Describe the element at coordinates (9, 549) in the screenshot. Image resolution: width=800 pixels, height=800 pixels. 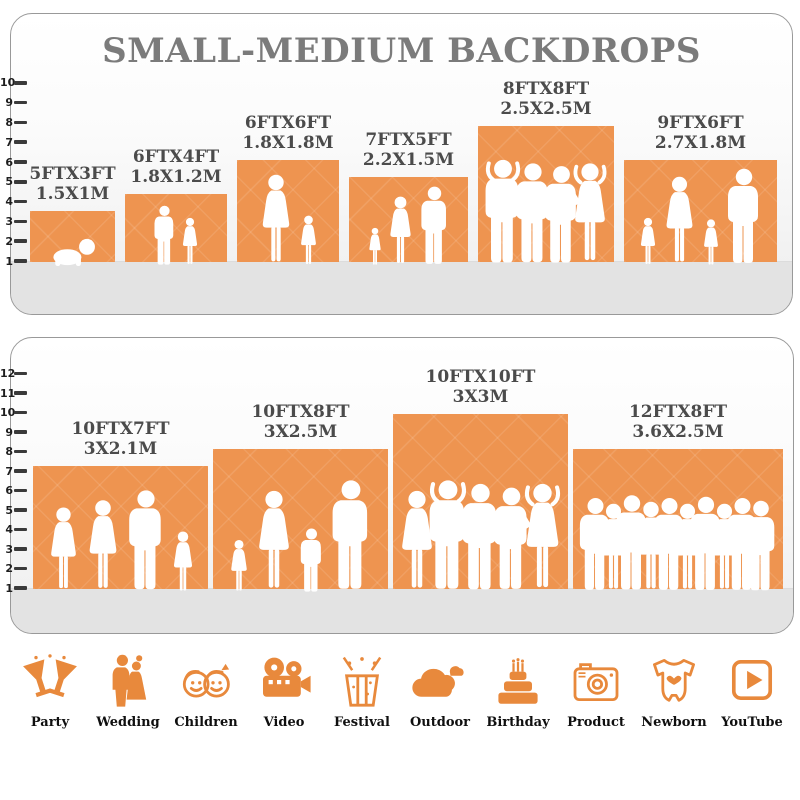
I see `tick-number: 3` at that location.